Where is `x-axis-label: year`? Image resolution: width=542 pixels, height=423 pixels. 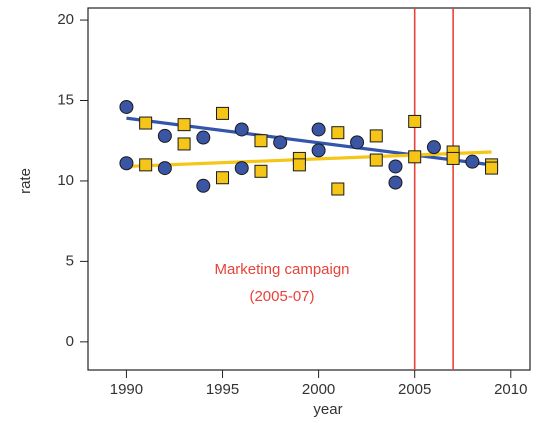 x-axis-label: year is located at coordinates (327, 409).